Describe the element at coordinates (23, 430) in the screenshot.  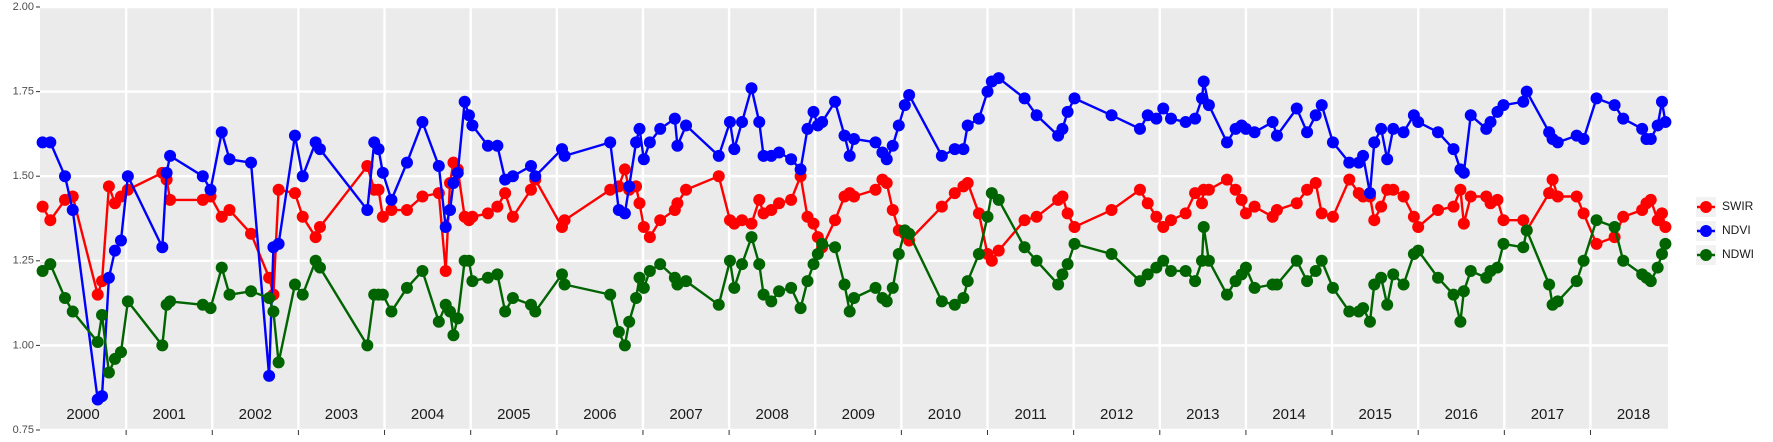
I see `y-tick-label: 0.75` at that location.